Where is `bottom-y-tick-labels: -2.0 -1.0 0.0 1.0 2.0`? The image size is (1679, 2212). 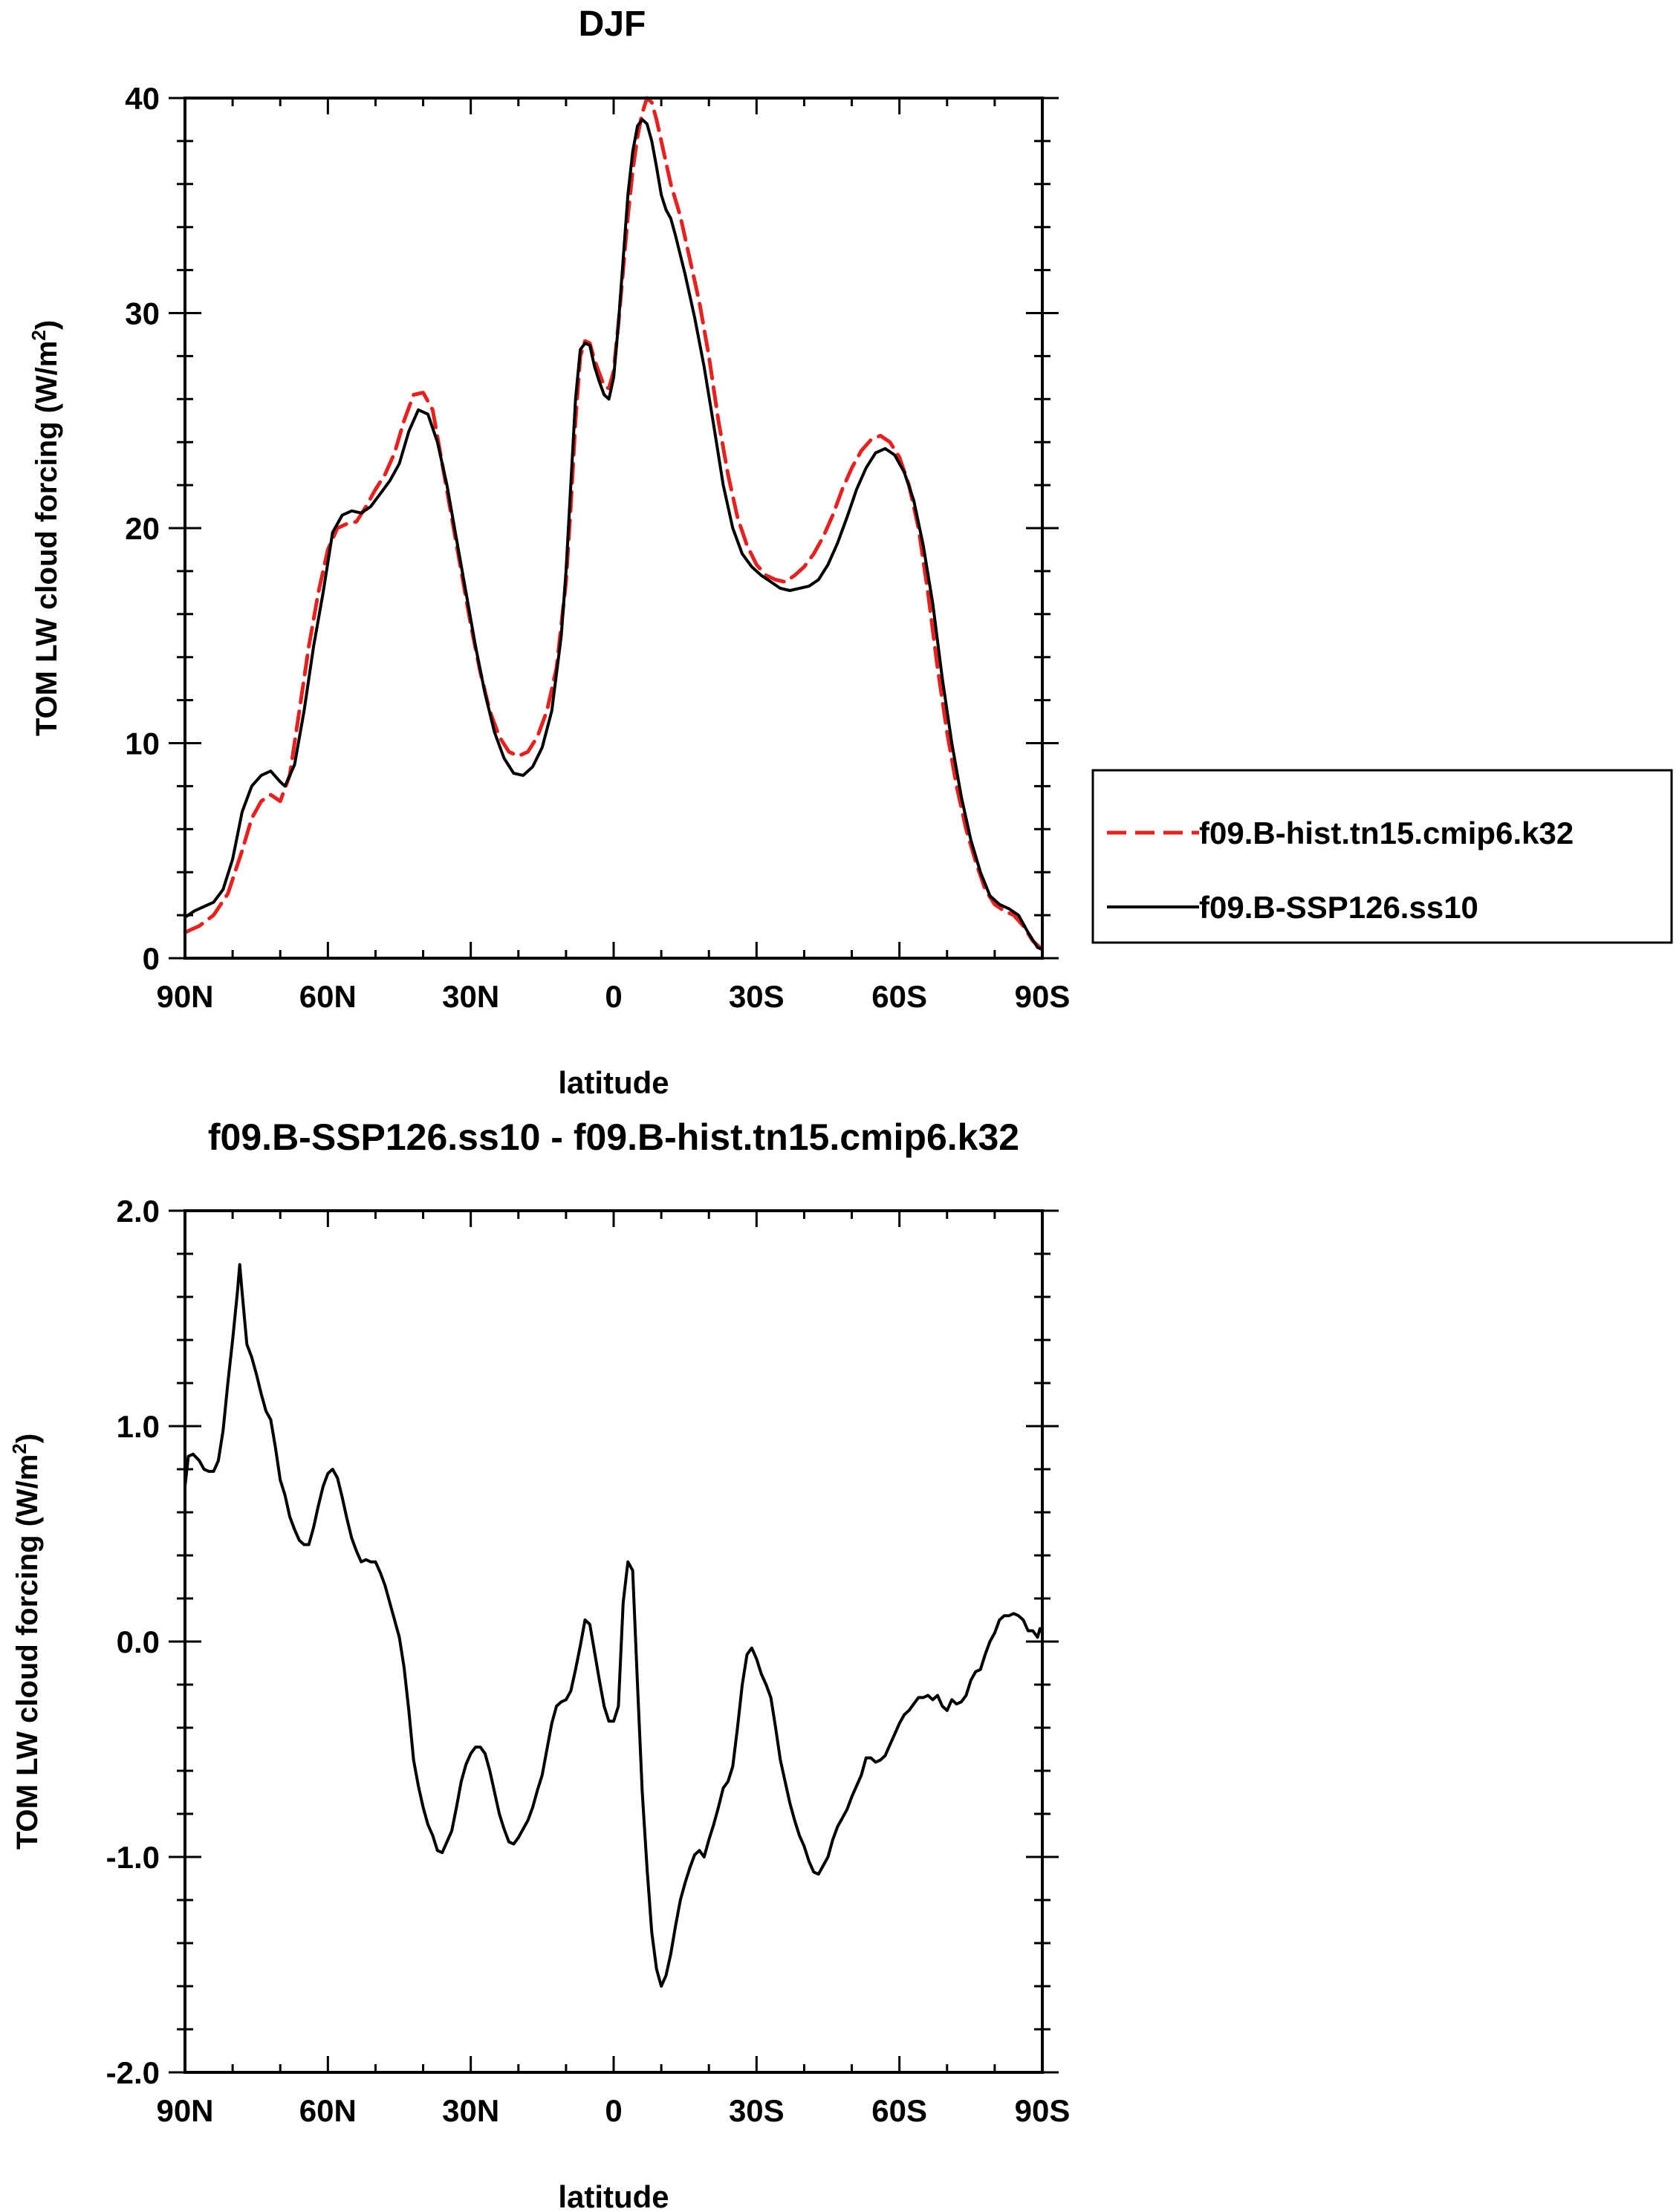 bottom-y-tick-labels: -2.0 -1.0 0.0 1.0 2.0 is located at coordinates (133, 1642).